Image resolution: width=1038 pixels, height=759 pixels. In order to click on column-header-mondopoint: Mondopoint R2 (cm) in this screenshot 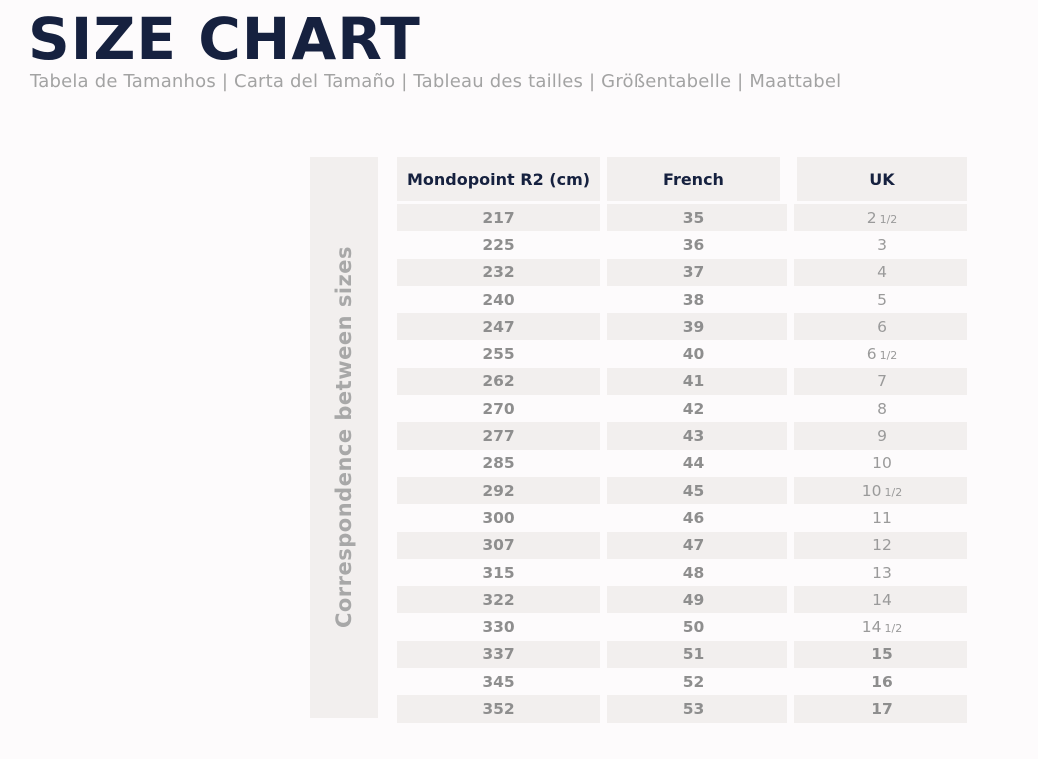, I will do `click(498, 179)`.